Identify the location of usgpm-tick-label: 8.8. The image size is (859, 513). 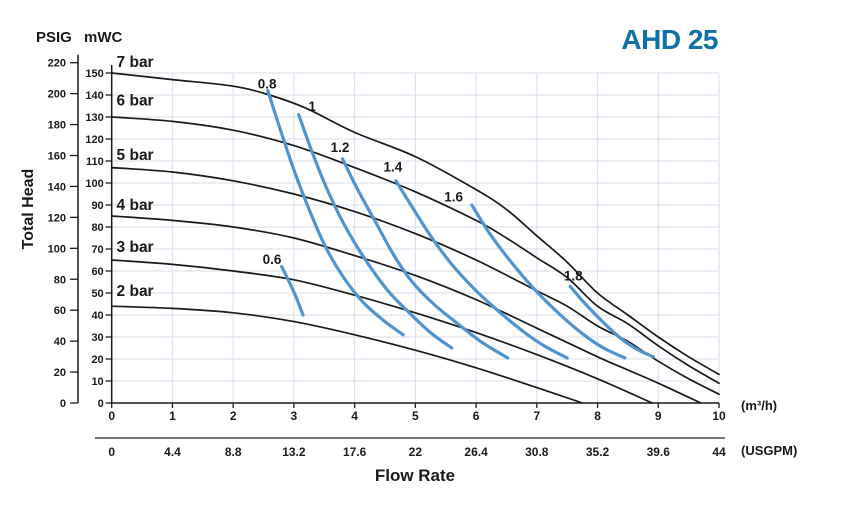
(233, 452).